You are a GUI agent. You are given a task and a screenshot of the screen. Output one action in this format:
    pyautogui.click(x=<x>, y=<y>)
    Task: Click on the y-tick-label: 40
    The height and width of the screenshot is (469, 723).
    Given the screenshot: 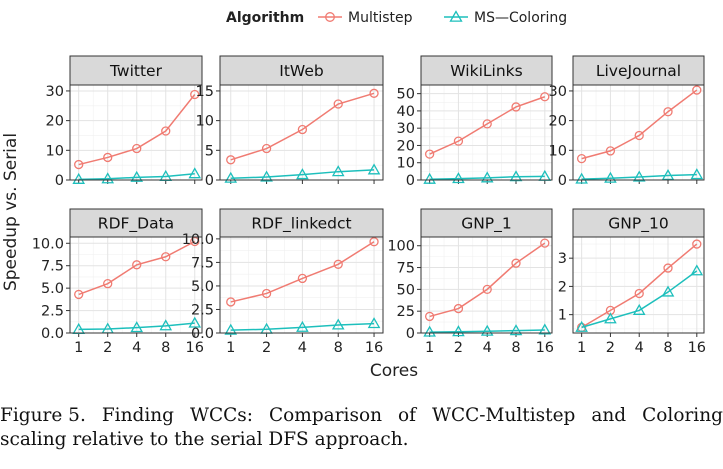 What is the action you would take?
    pyautogui.click(x=406, y=112)
    